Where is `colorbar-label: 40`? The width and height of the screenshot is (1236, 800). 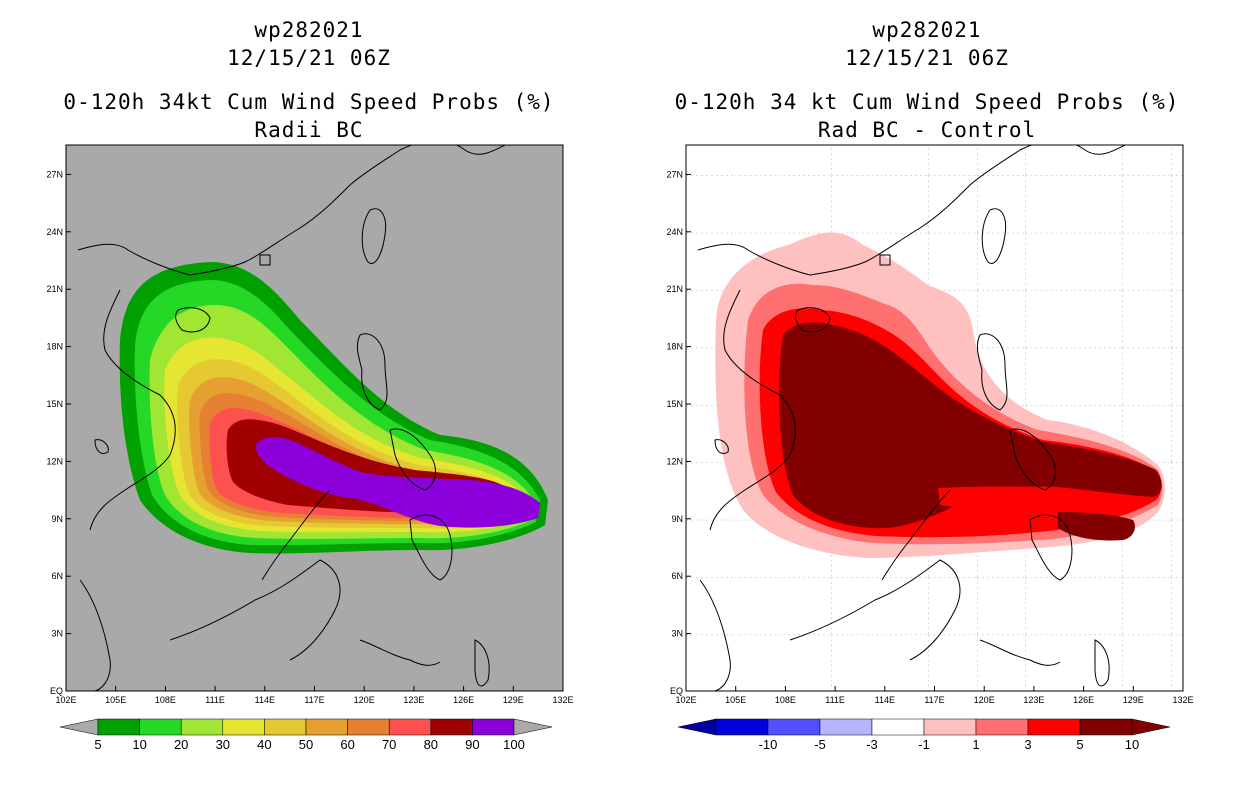
colorbar-label: 40 is located at coordinates (264, 744).